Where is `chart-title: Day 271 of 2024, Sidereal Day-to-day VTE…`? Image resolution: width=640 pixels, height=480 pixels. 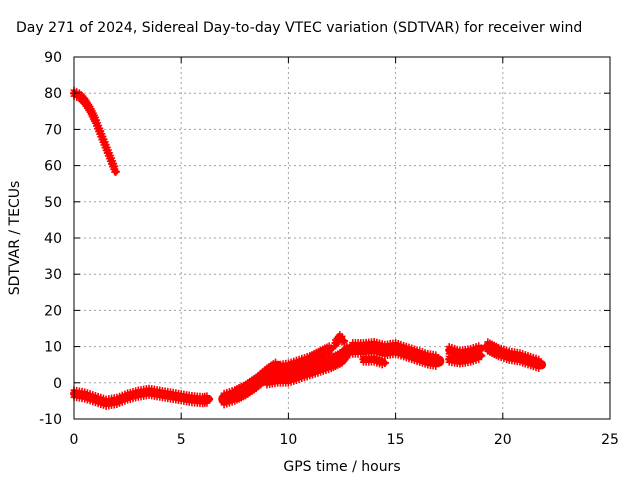 chart-title: Day 271 of 2024, Sidereal Day-to-day VTE… is located at coordinates (299, 28).